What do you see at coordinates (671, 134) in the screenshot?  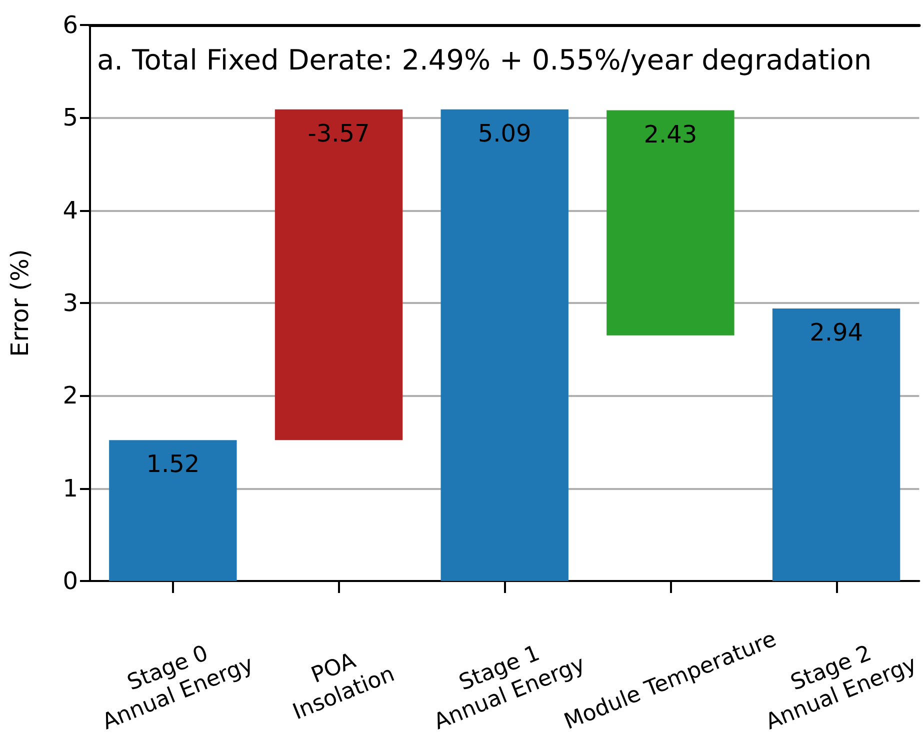 I see `data-label: 2.43` at bounding box center [671, 134].